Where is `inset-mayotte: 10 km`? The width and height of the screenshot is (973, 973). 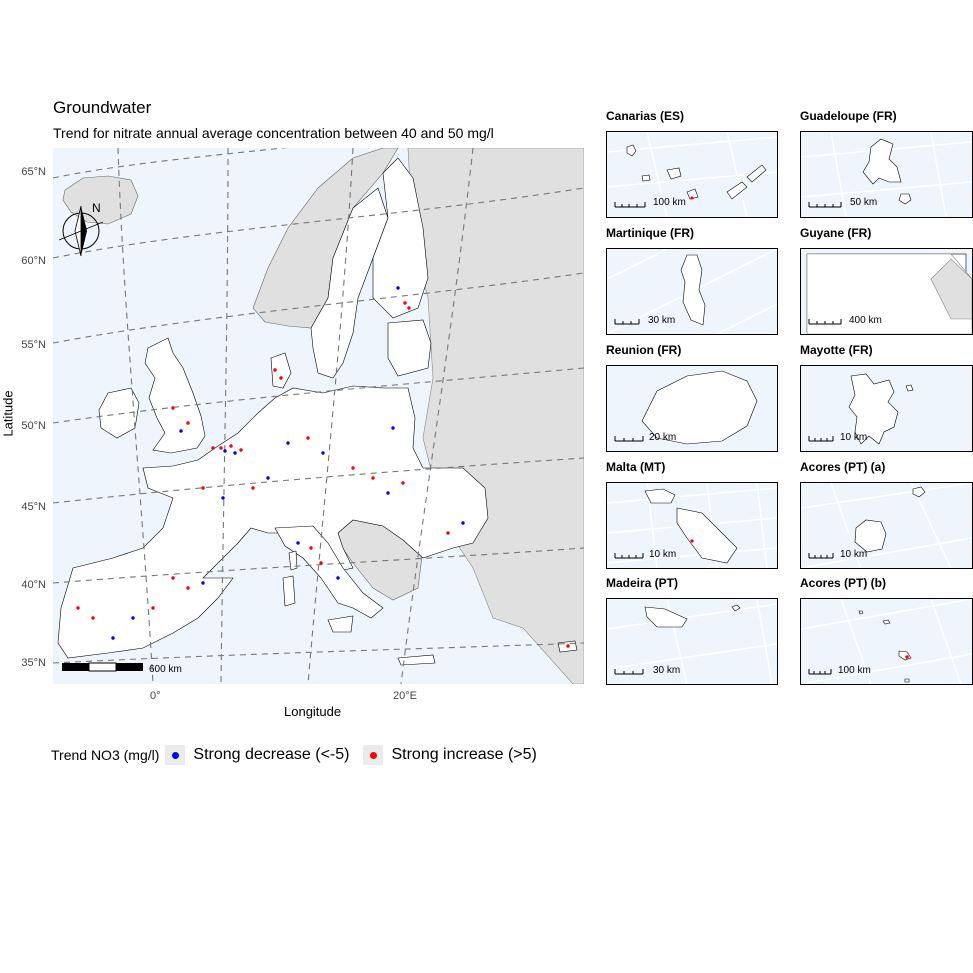
inset-mayotte: 10 km is located at coordinates (886, 408).